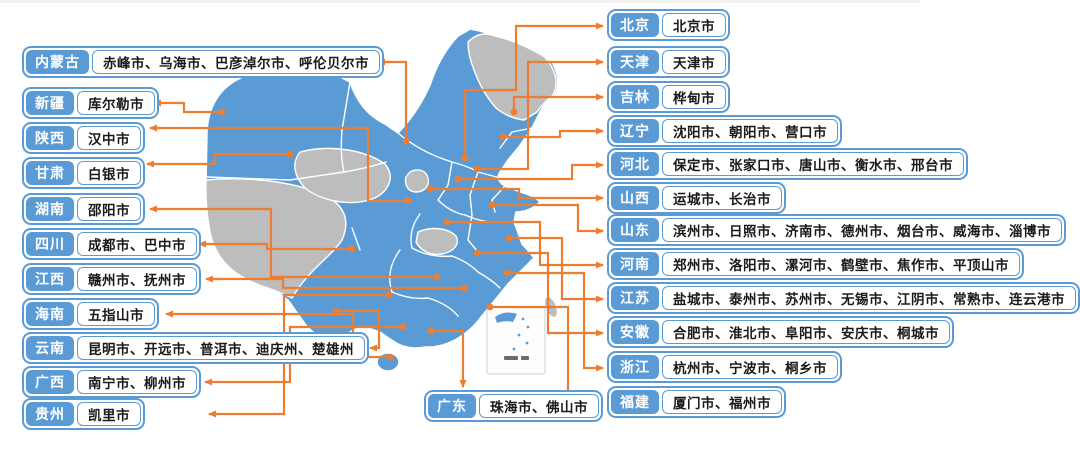  Describe the element at coordinates (83, 138) in the screenshot. I see `label-shaanxi: 陕西 汉中市` at that location.